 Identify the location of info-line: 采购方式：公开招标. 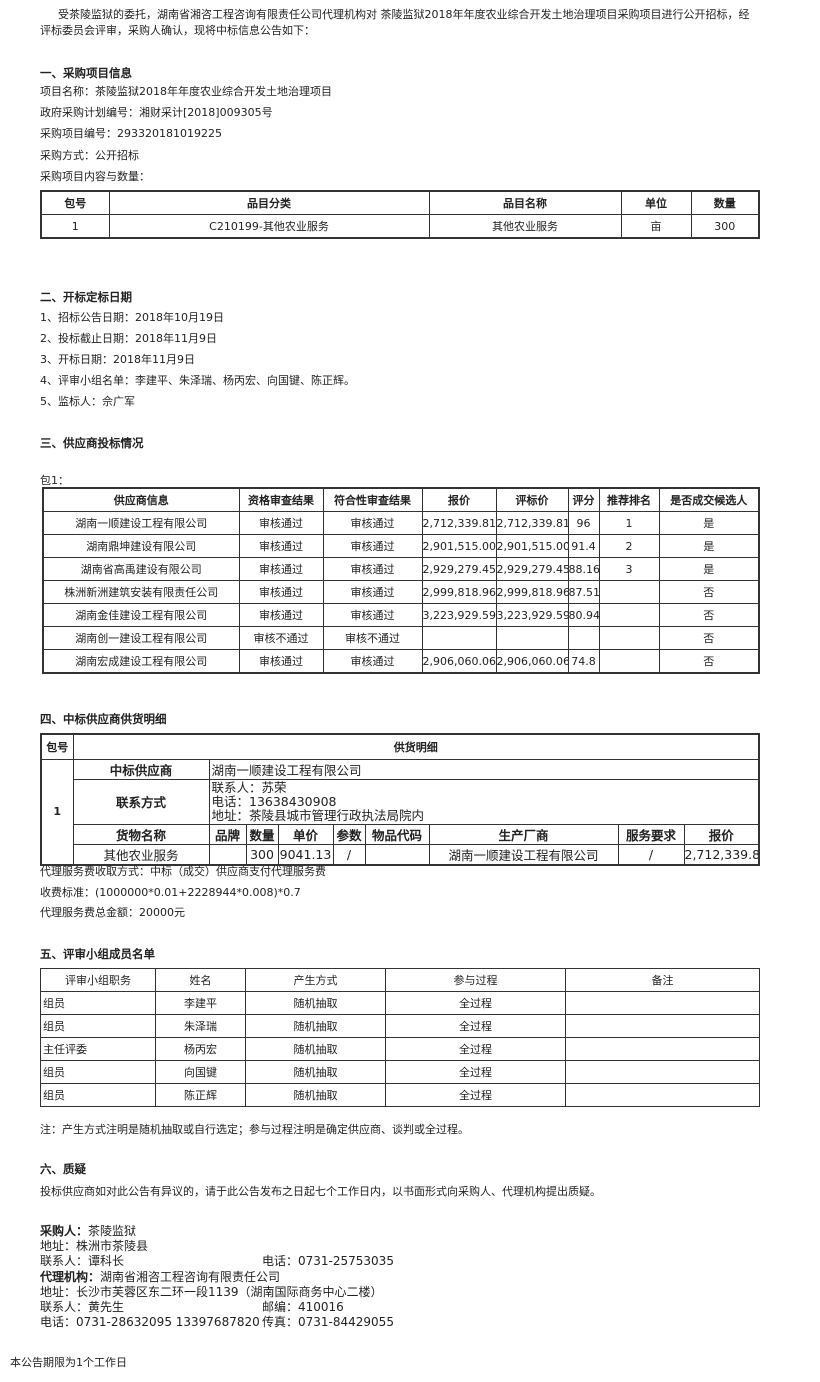
(89, 155).